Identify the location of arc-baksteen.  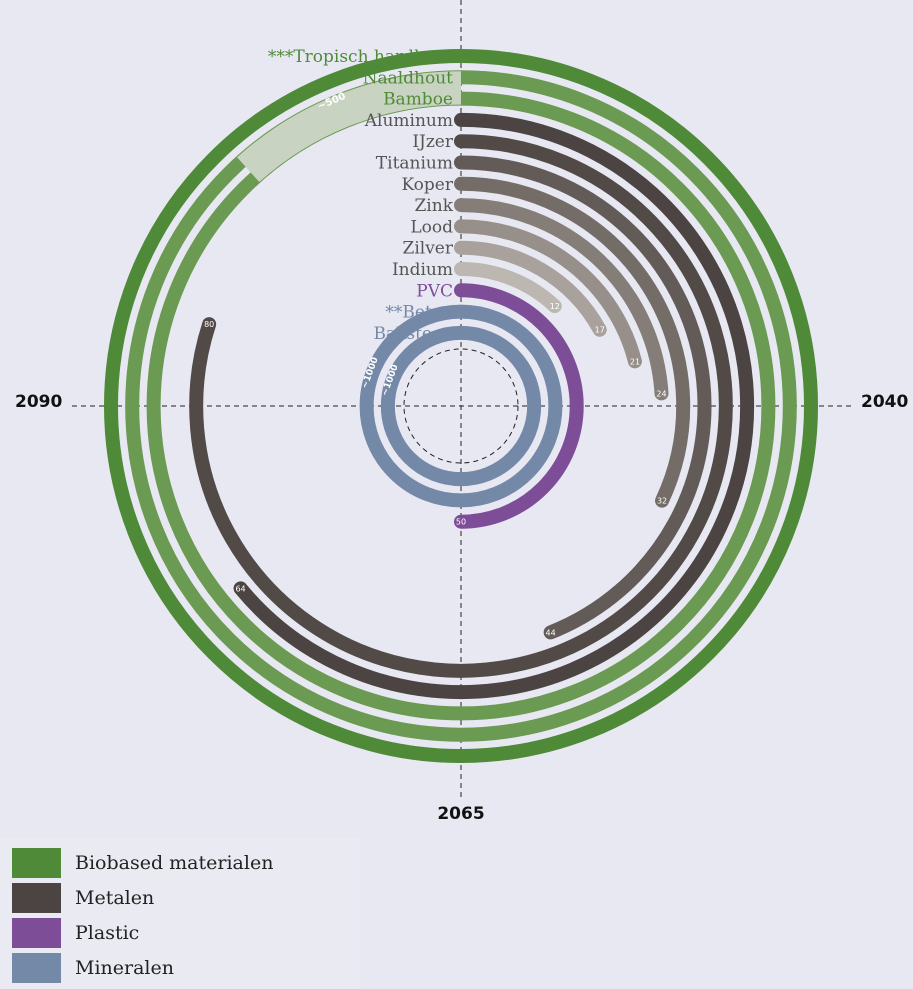
(461, 406).